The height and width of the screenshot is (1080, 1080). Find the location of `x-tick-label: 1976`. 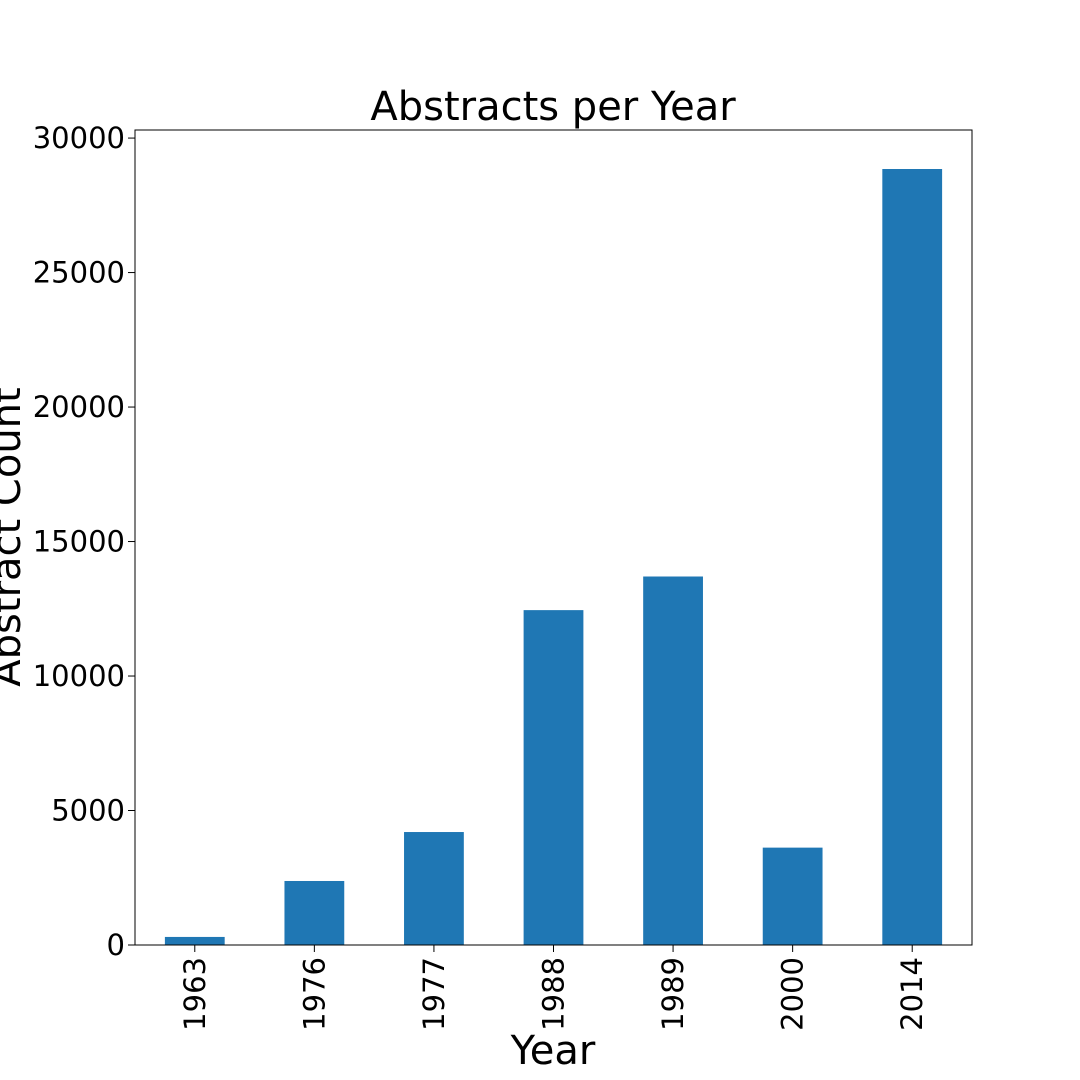

x-tick-label: 1976 is located at coordinates (314, 994).